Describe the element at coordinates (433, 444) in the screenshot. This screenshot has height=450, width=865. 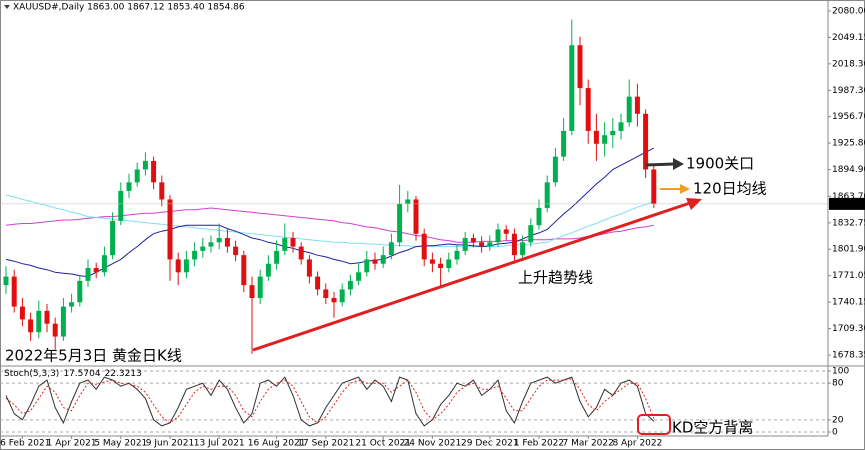
I see `x-tick-label: 24 Nov 2021` at that location.